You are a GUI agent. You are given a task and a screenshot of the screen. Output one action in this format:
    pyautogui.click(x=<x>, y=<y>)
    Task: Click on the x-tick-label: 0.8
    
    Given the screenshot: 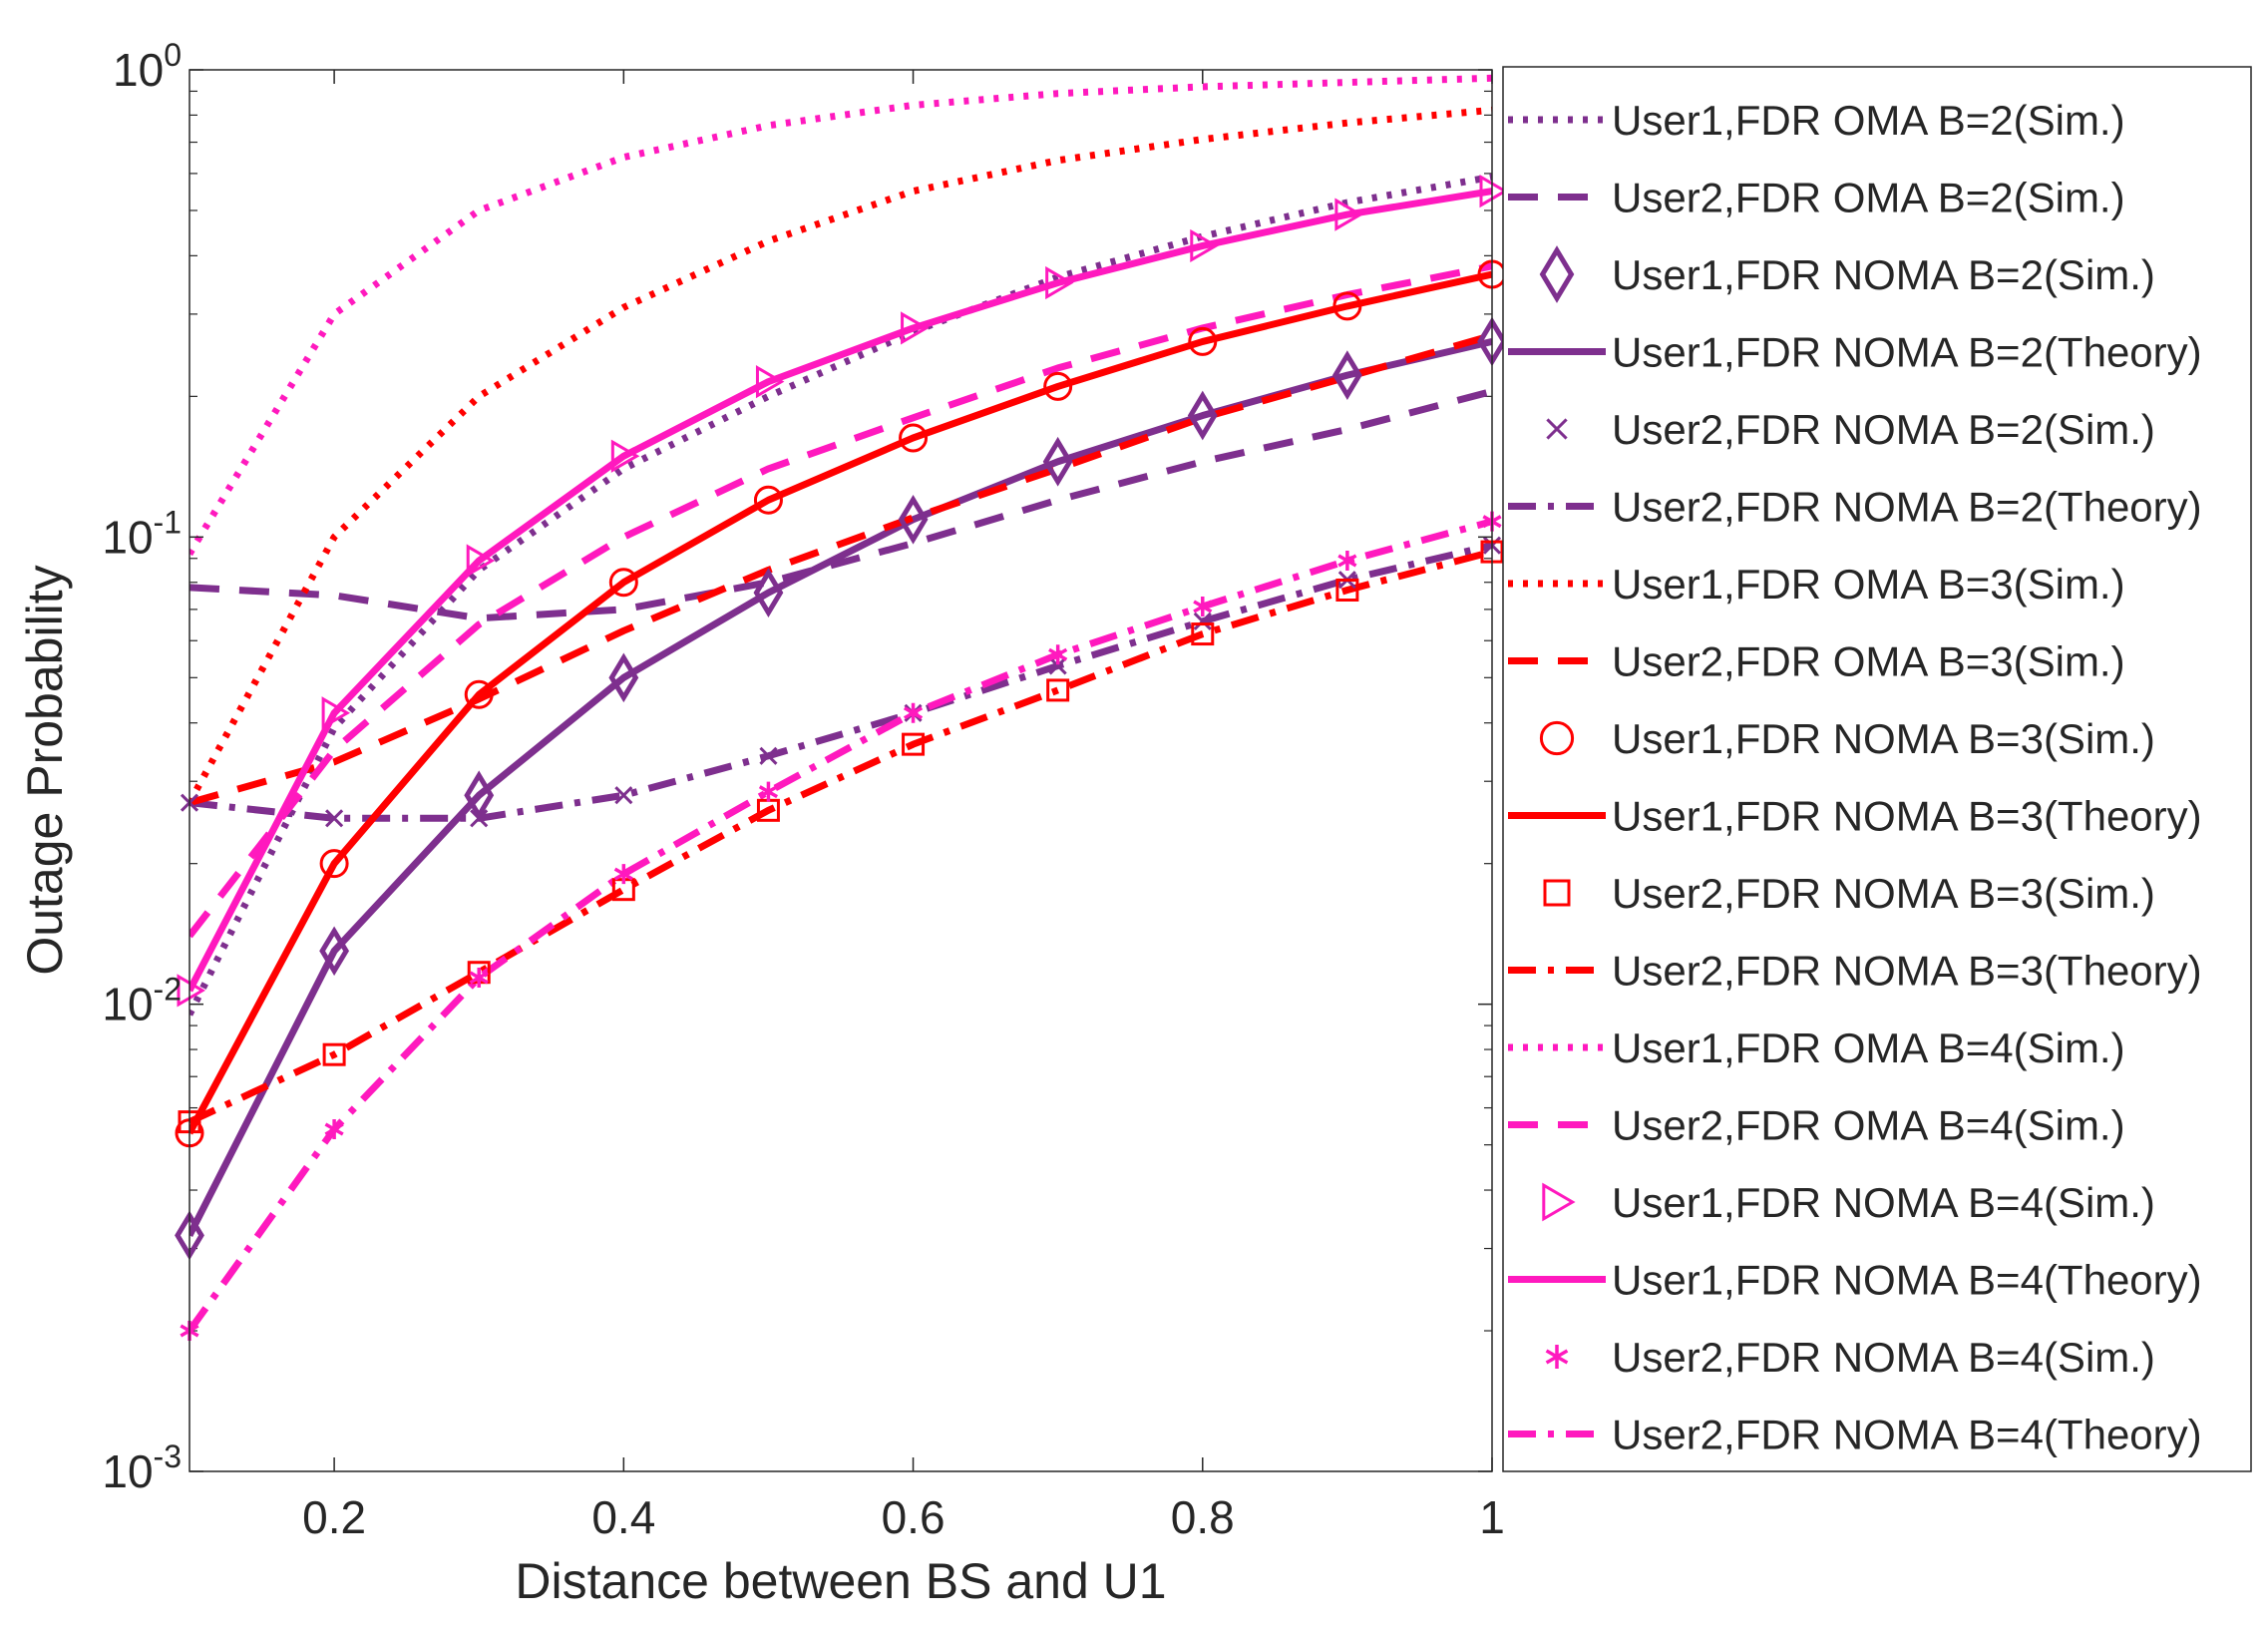 What is the action you would take?
    pyautogui.click(x=1203, y=1517)
    